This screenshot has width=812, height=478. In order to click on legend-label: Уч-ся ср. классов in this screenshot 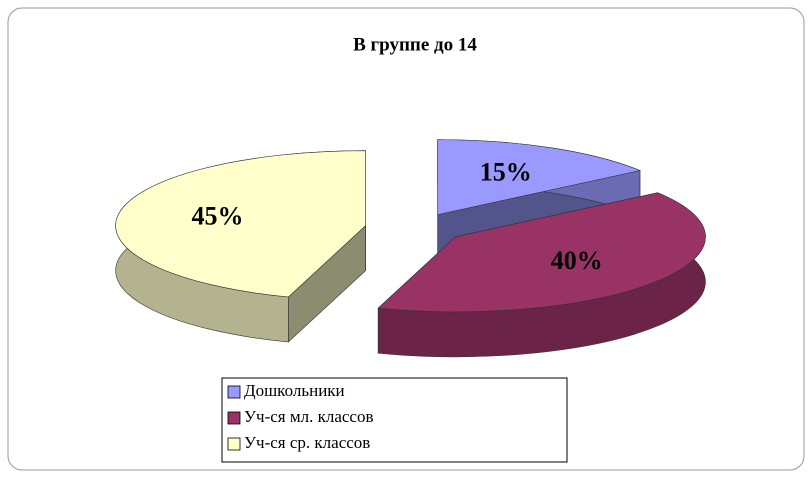, I will do `click(307, 442)`.